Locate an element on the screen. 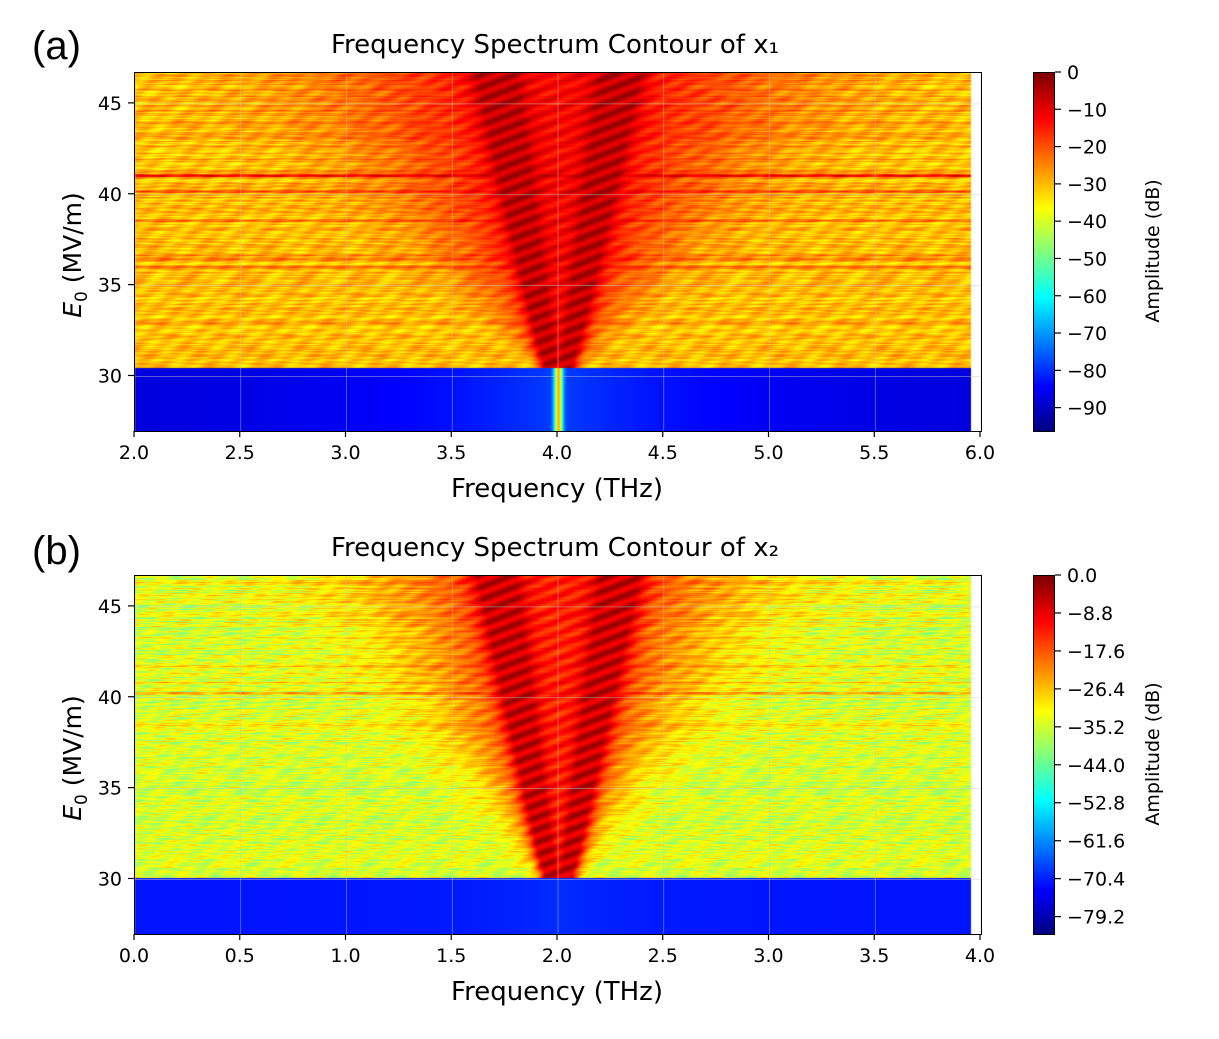  panel-label: (b) is located at coordinates (56, 551).